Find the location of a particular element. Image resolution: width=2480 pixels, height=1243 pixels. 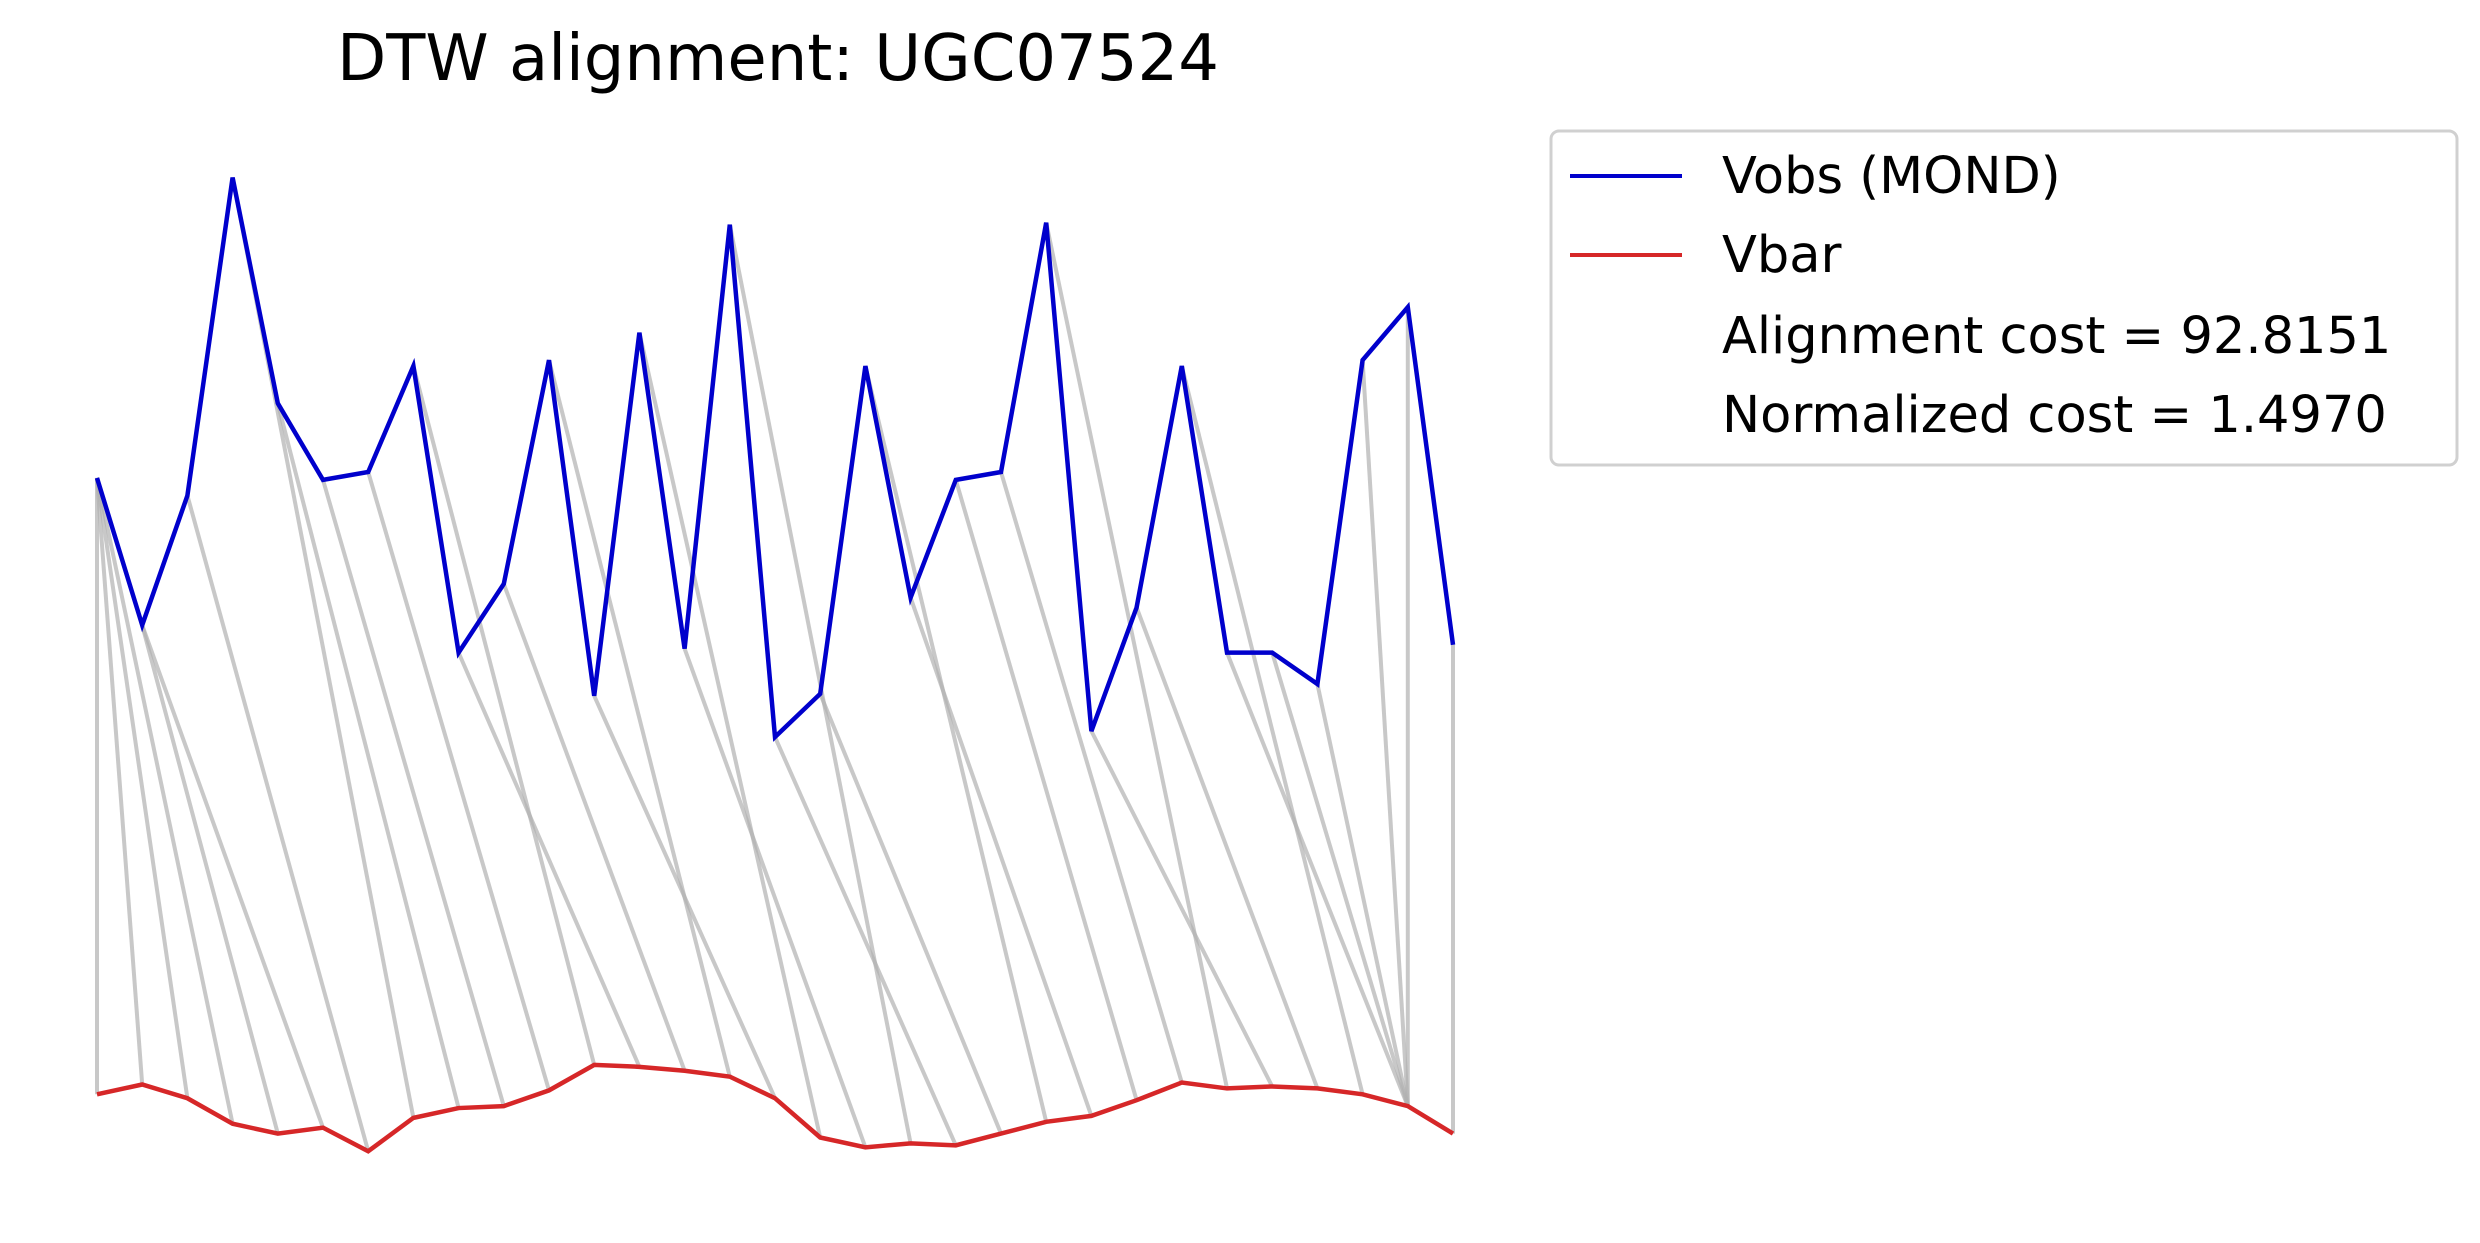

legend-alignment-cost: Alignment cost = 92.8151 is located at coordinates (2056, 336).